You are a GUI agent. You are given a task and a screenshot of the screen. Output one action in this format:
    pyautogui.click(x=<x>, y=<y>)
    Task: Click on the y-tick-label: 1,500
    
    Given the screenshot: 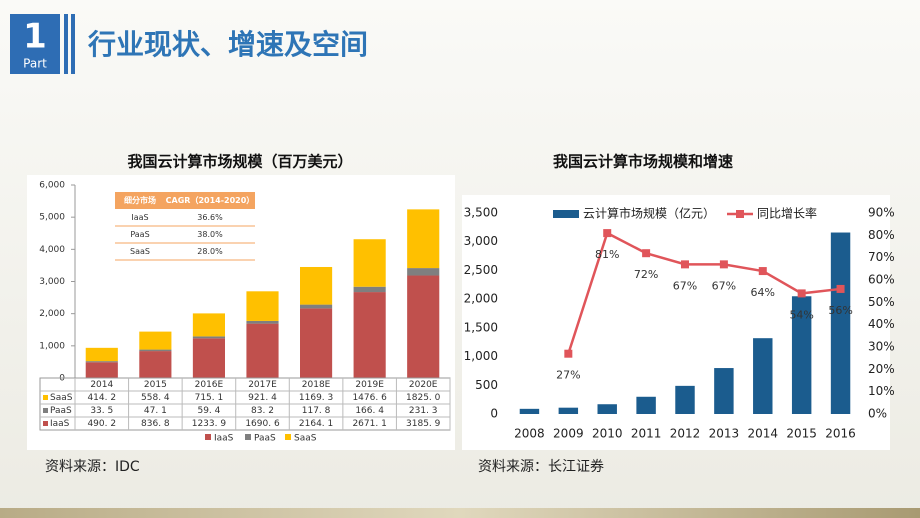 What is the action you would take?
    pyautogui.click(x=481, y=327)
    